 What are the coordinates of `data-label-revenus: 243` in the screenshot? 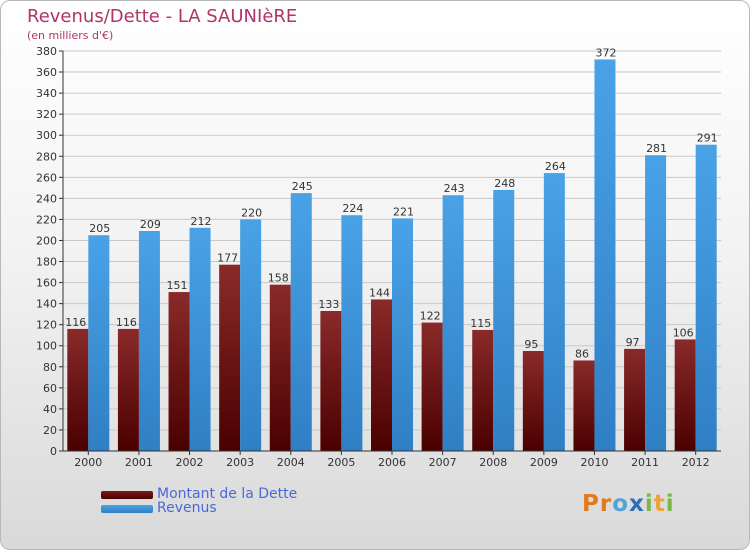 It's located at (454, 188).